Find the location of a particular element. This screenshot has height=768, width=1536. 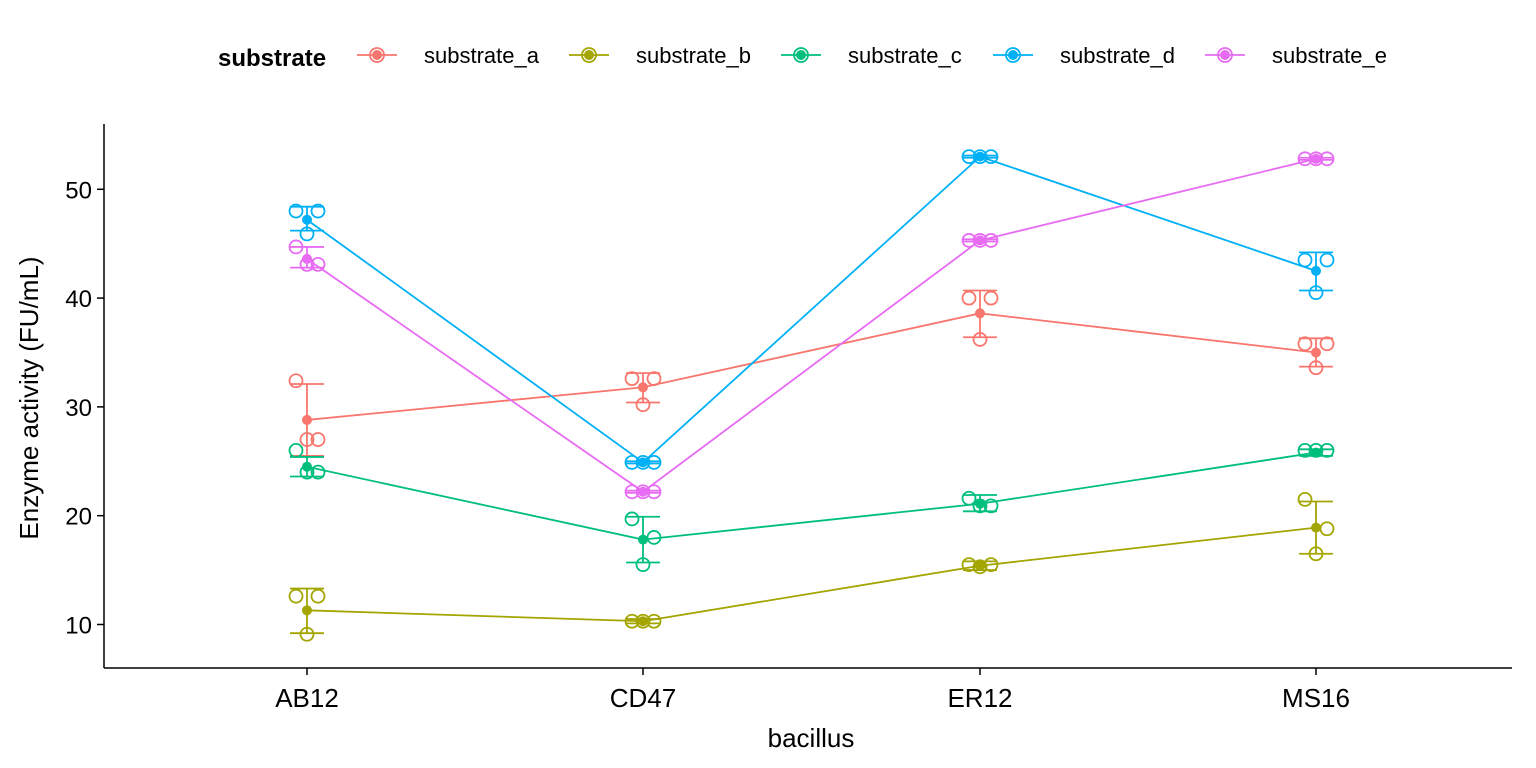

legend-open-marker-substrate_e is located at coordinates (1225, 55).